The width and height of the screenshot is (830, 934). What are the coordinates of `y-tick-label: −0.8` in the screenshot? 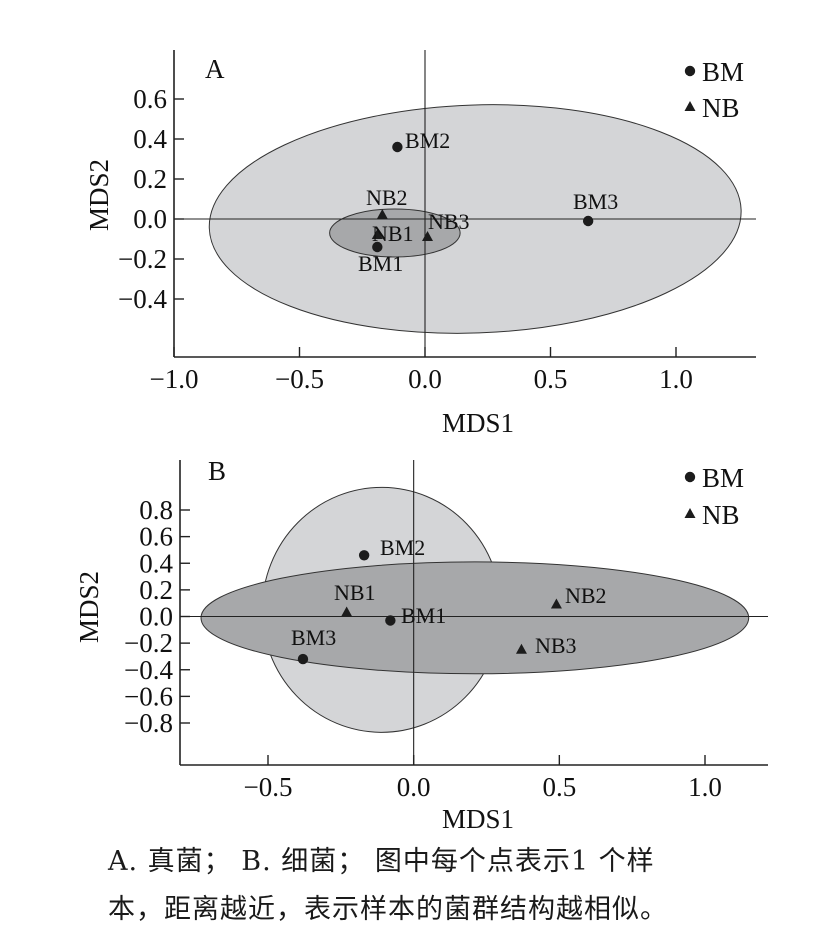 It's located at (148, 723).